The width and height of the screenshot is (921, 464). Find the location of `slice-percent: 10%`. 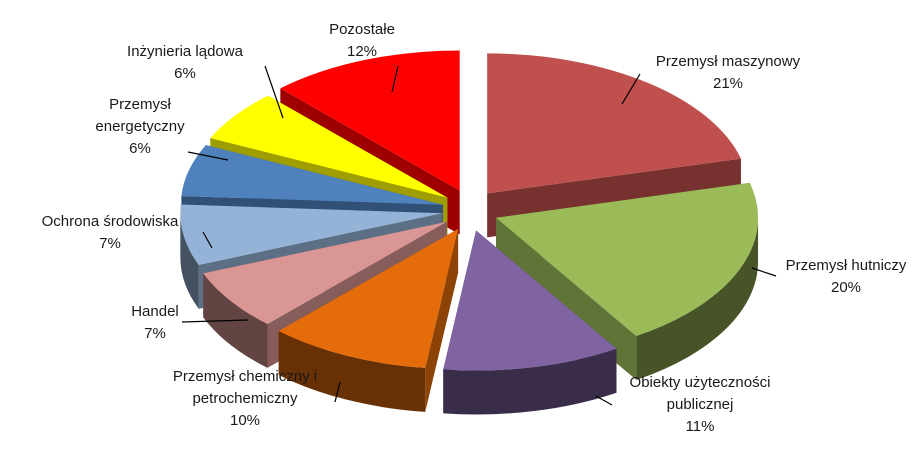

slice-percent: 10% is located at coordinates (245, 420).